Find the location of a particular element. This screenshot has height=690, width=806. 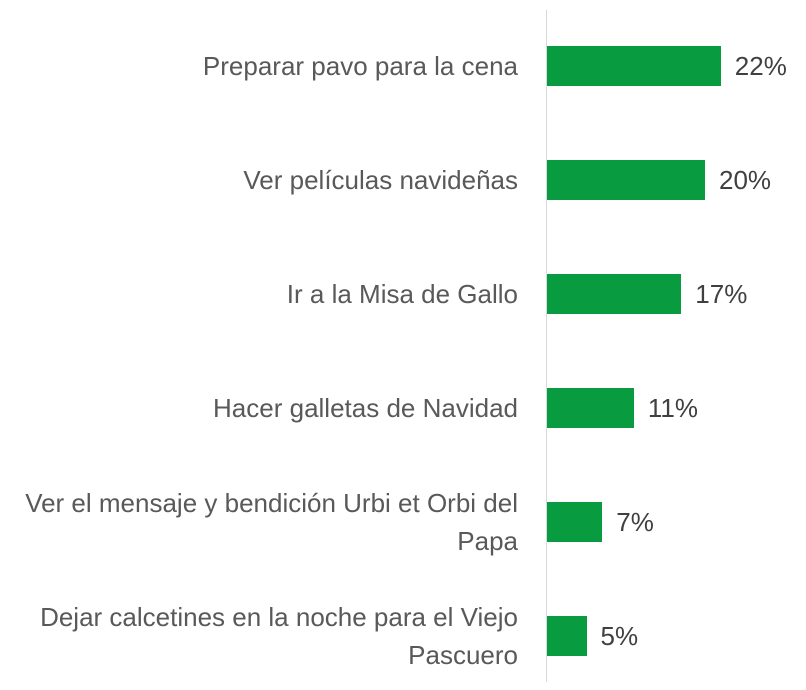

category-label: Hacer galletas de Navidad is located at coordinates (365, 408).